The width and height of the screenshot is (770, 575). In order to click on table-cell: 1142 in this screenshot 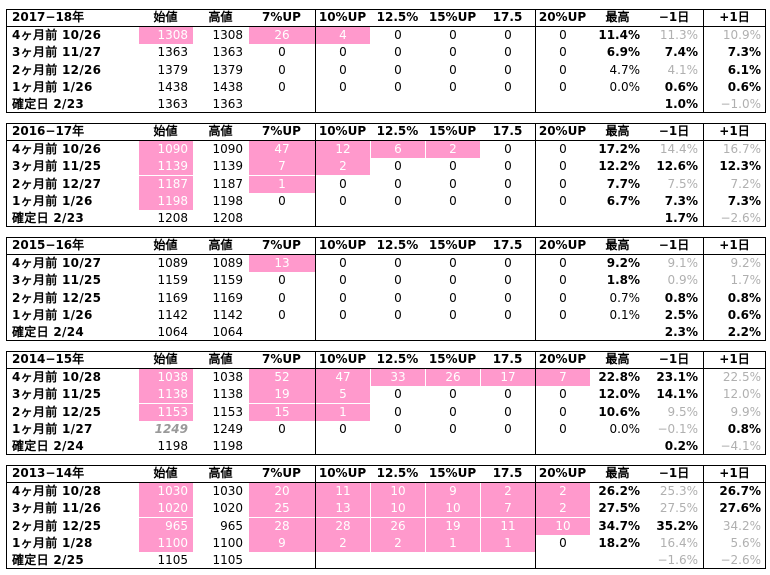, I will do `click(172, 314)`.